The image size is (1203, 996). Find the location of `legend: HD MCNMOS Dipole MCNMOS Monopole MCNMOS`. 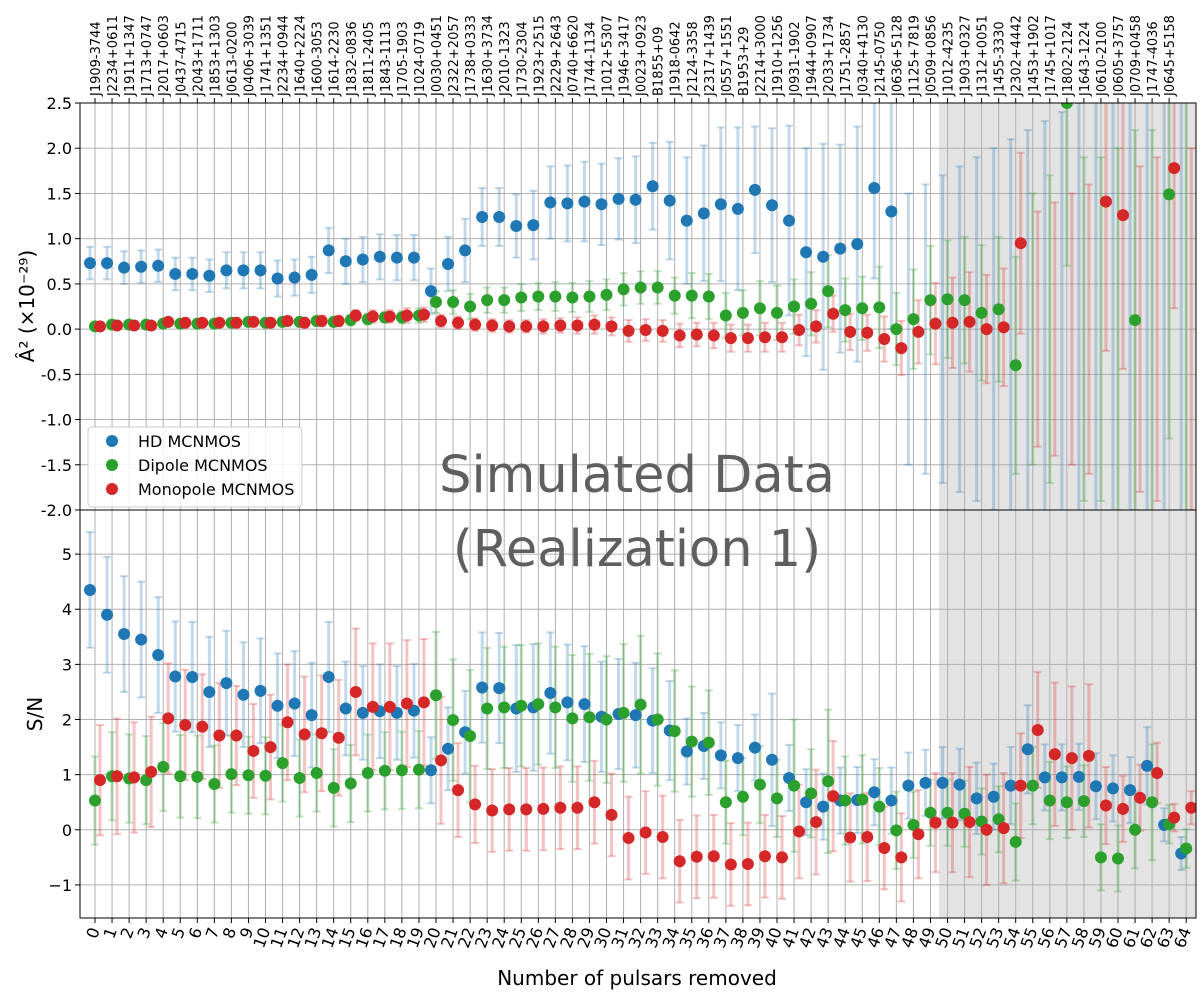

legend: HD MCNMOS Dipole MCNMOS Monopole MCNMOS is located at coordinates (195, 467).